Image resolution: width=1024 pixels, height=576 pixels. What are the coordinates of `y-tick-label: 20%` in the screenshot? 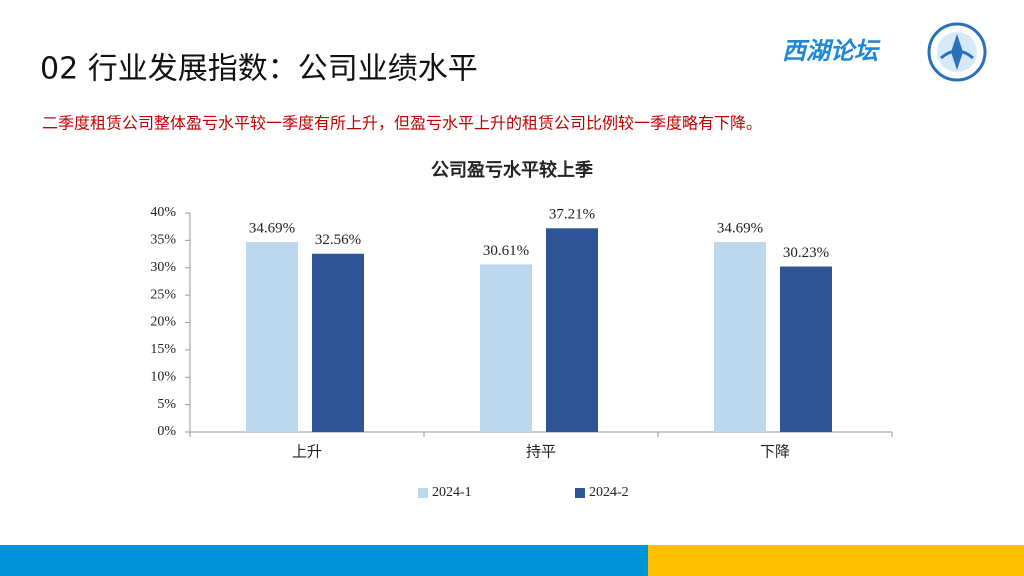 It's located at (163, 322).